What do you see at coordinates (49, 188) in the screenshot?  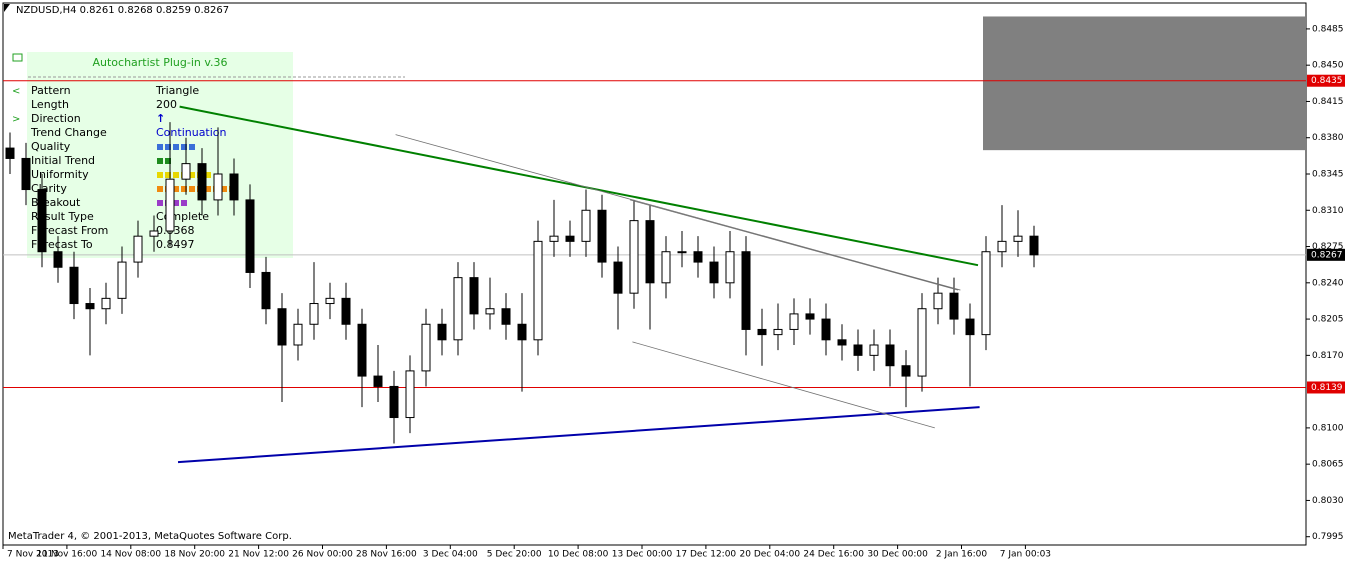 I see `panel-row-label: Clarity` at bounding box center [49, 188].